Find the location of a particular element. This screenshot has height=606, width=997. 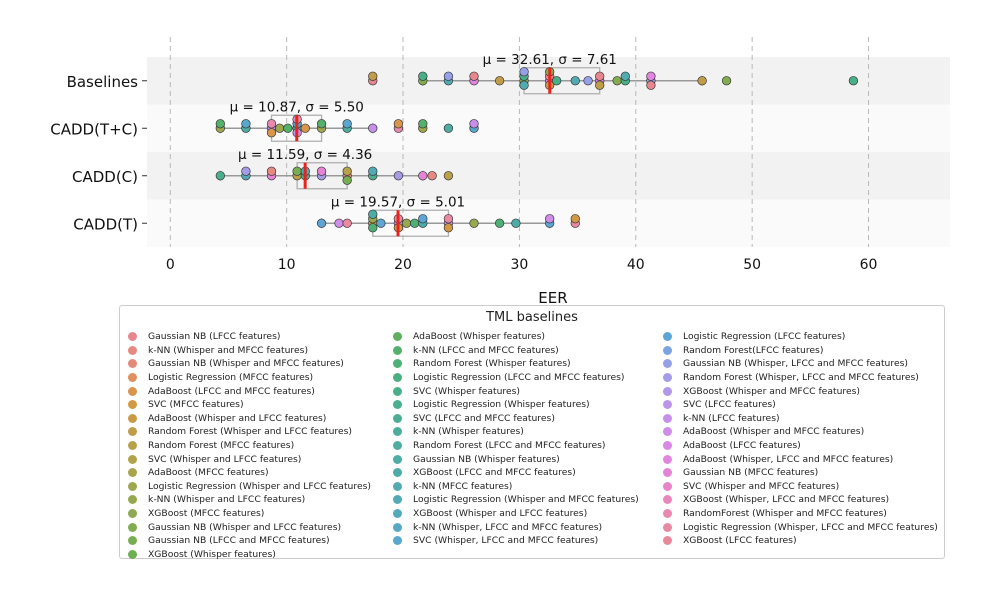

legend-label: Logistic Regression (MFCC features) is located at coordinates (231, 378).